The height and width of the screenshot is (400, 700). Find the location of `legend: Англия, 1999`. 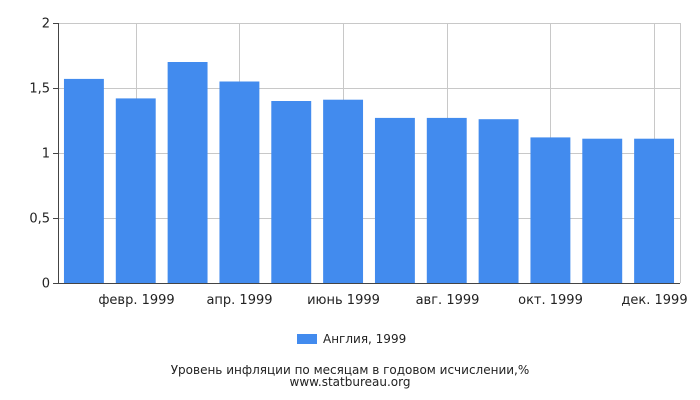

legend: Англия, 1999 is located at coordinates (351, 339).